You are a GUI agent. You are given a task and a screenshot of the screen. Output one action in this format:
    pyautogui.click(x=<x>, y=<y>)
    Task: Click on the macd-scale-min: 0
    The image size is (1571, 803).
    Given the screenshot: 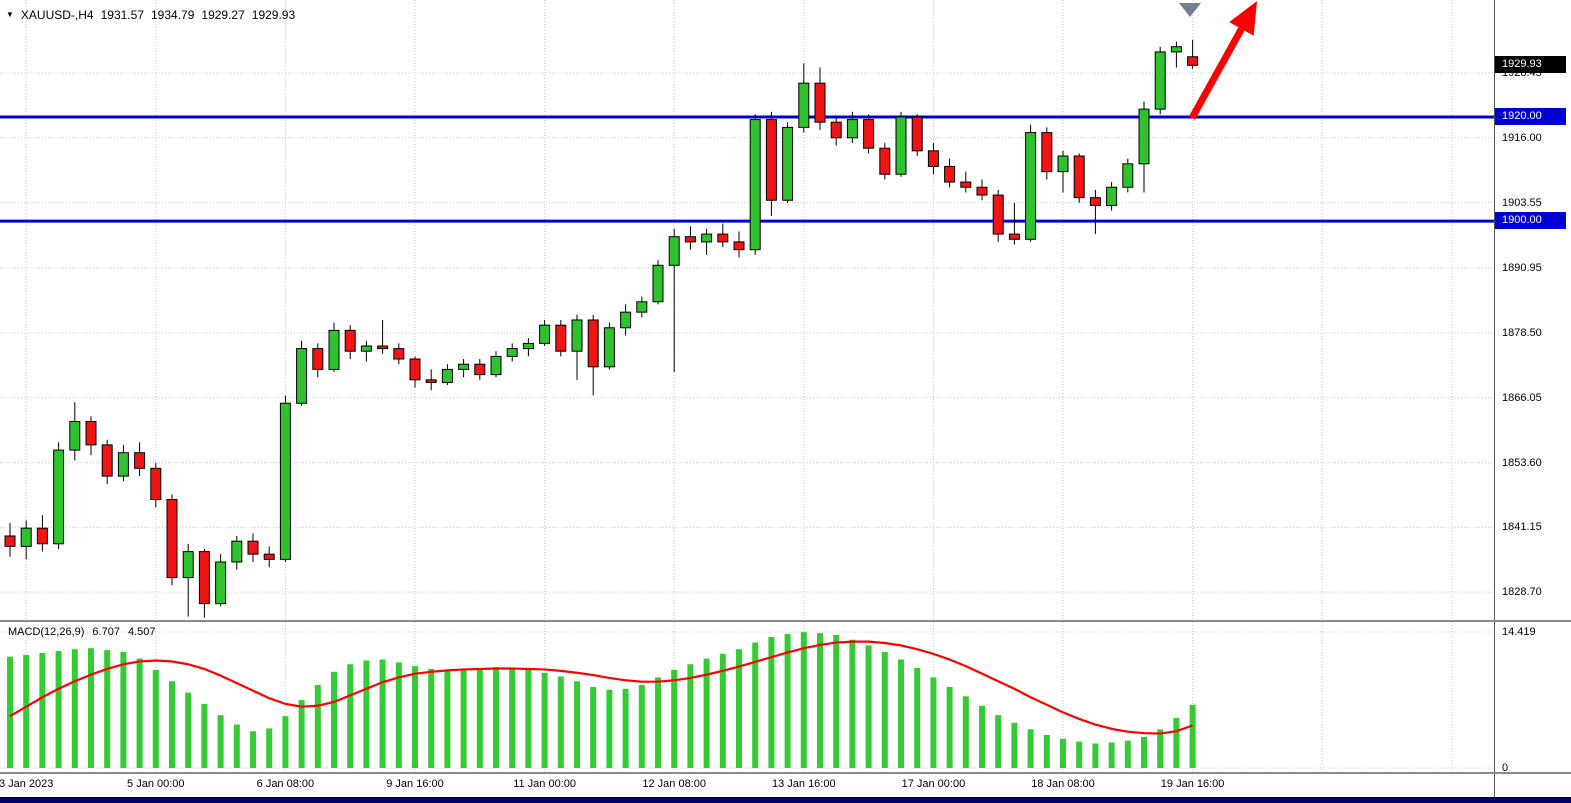 What is the action you would take?
    pyautogui.click(x=1505, y=768)
    